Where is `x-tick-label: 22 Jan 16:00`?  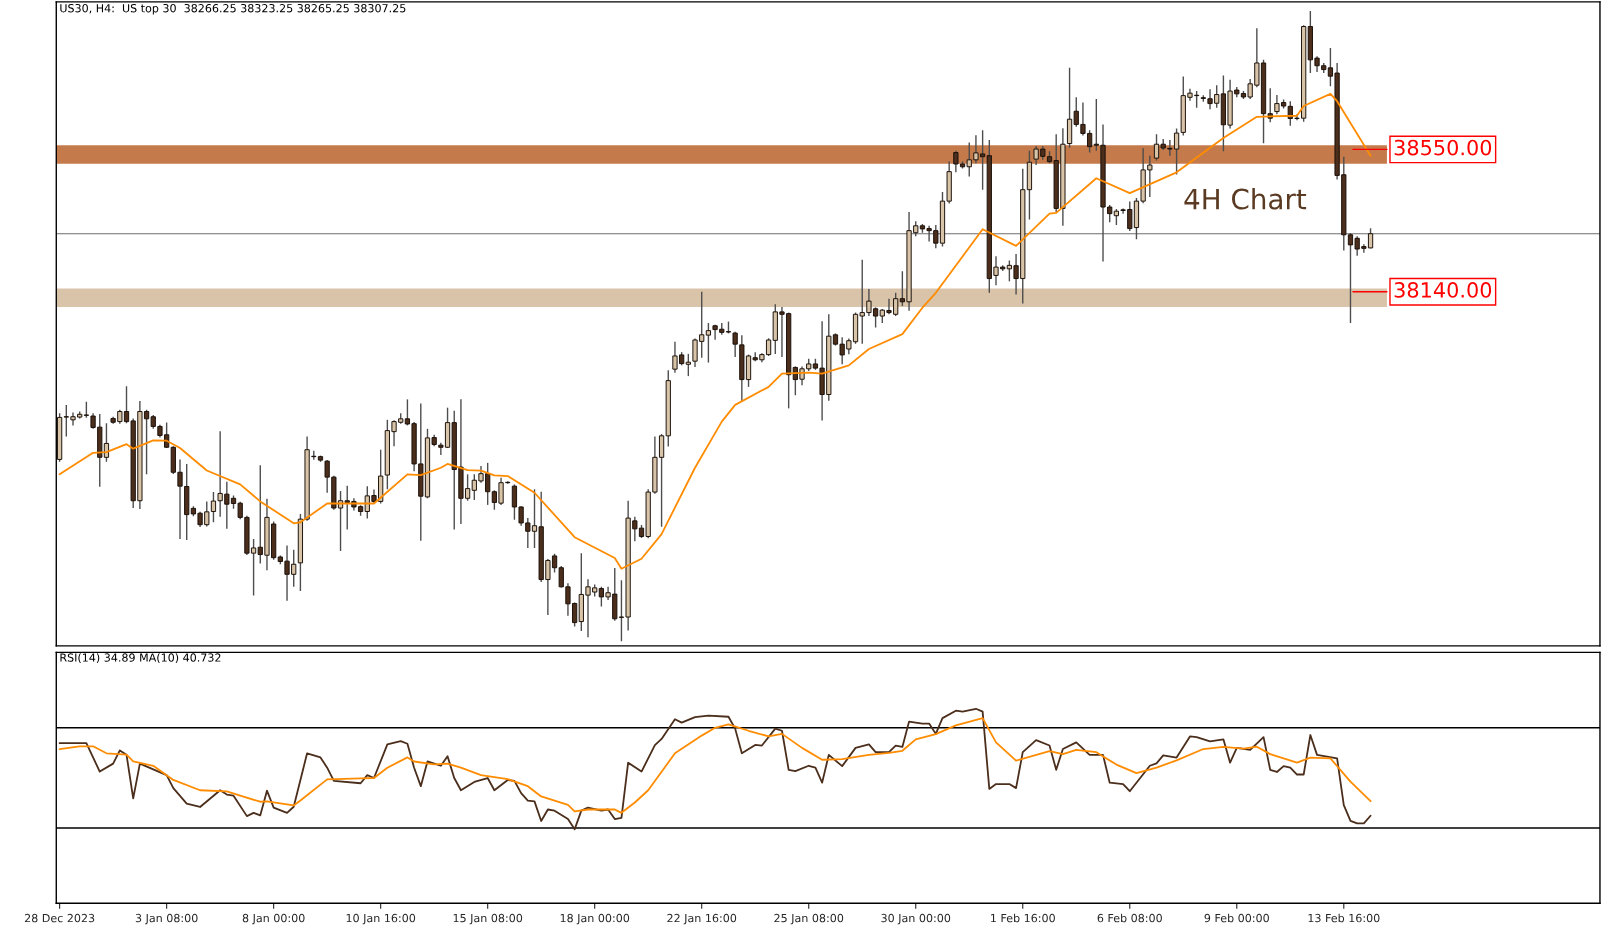
x-tick-label: 22 Jan 16:00 is located at coordinates (702, 919).